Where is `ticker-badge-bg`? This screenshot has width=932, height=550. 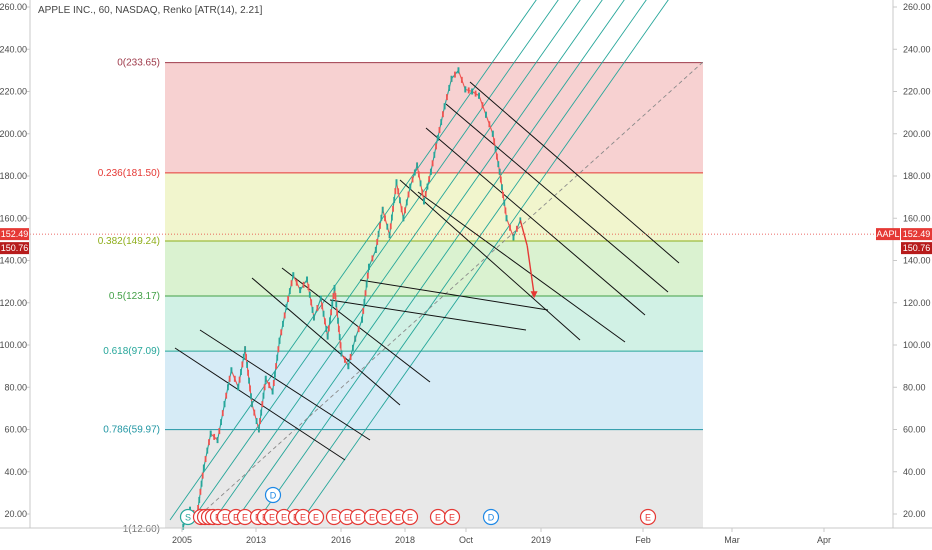 ticker-badge-bg is located at coordinates (888, 234).